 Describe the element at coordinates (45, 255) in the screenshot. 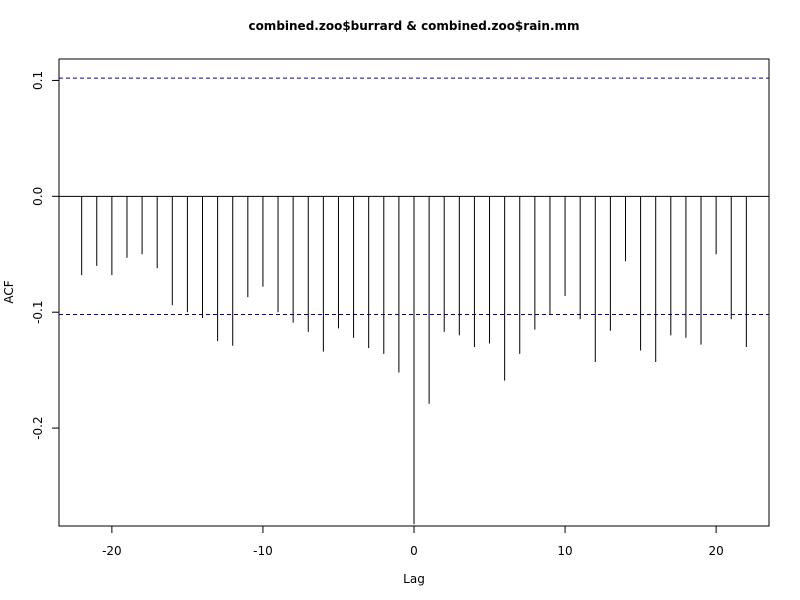

I see `y-axis: -0.2 -0.1 0.0 0.1` at that location.